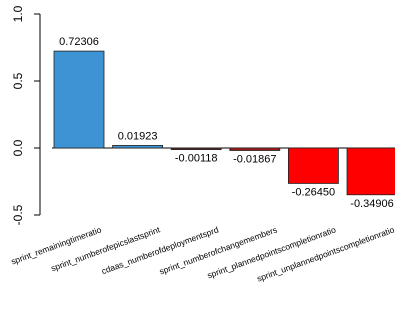  What do you see at coordinates (79, 42) in the screenshot?
I see `data-label: 0.72306` at bounding box center [79, 42].